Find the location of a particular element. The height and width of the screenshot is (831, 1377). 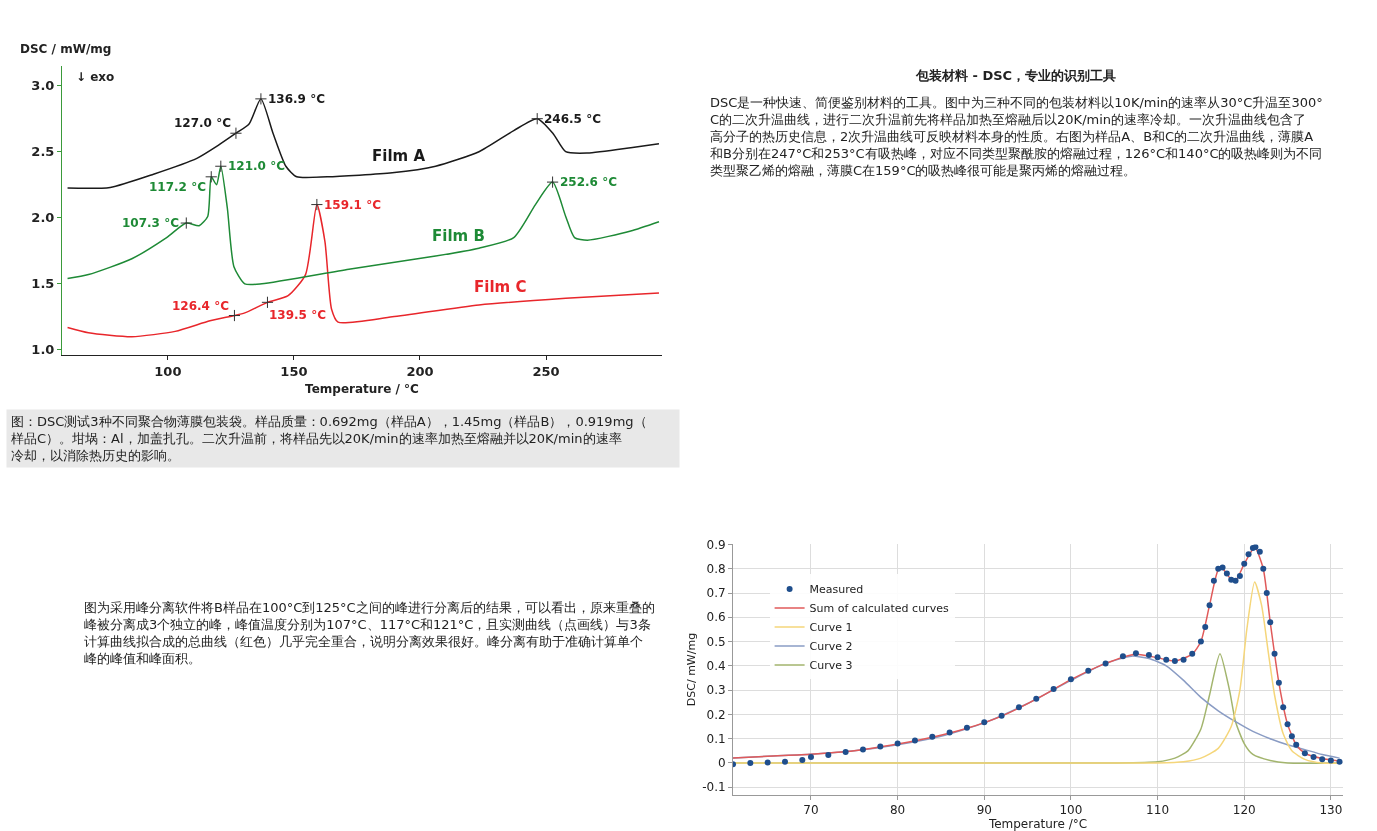

annotation: 159.1 °C is located at coordinates (353, 205).